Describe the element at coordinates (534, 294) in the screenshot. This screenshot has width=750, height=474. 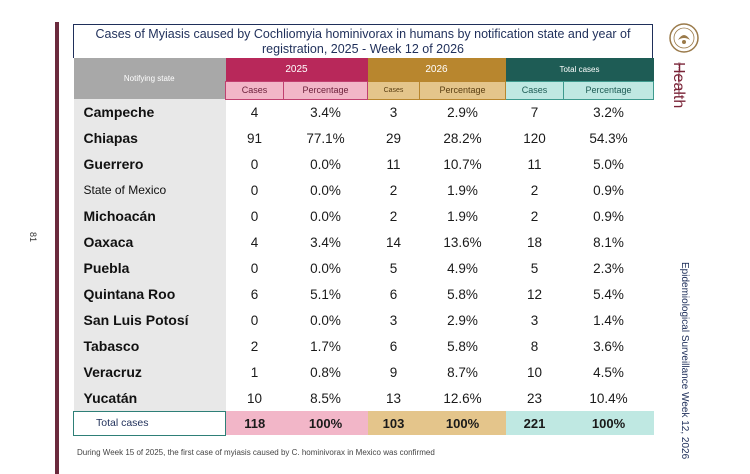
I see `cases-total: 12` at that location.